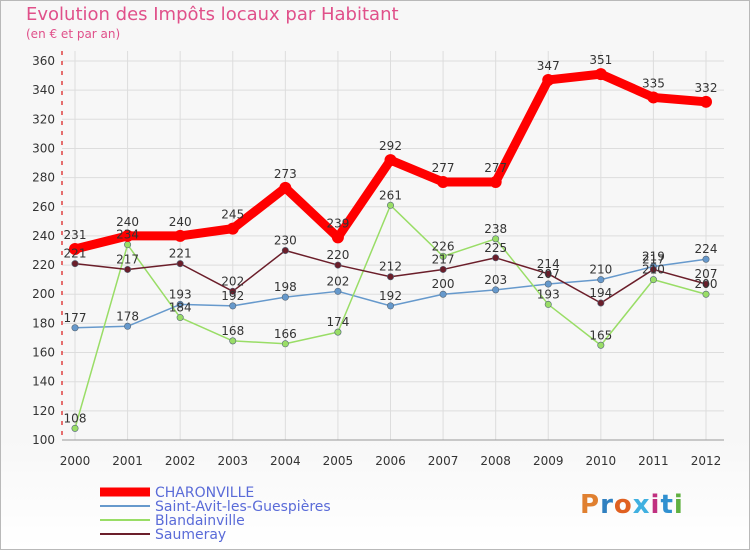 The height and width of the screenshot is (550, 750). Describe the element at coordinates (443, 284) in the screenshot. I see `data-label: 200` at that location.